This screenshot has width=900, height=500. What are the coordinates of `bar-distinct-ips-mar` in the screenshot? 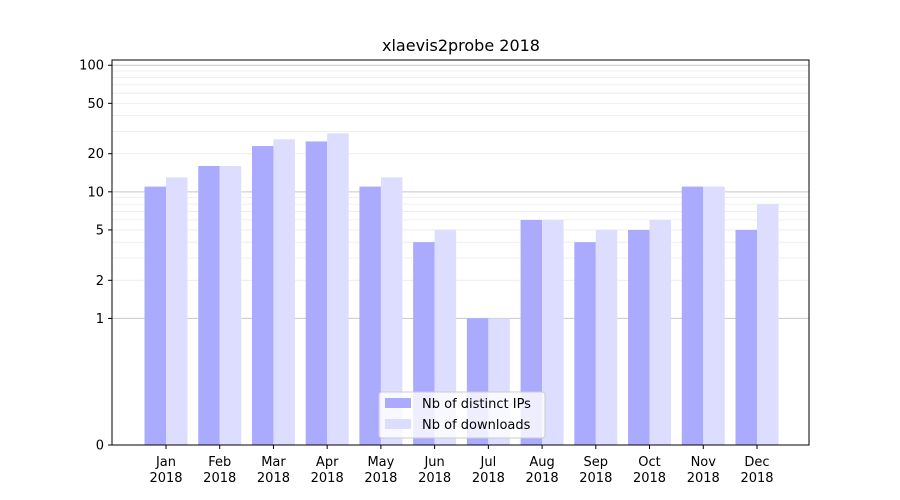 It's located at (262, 295).